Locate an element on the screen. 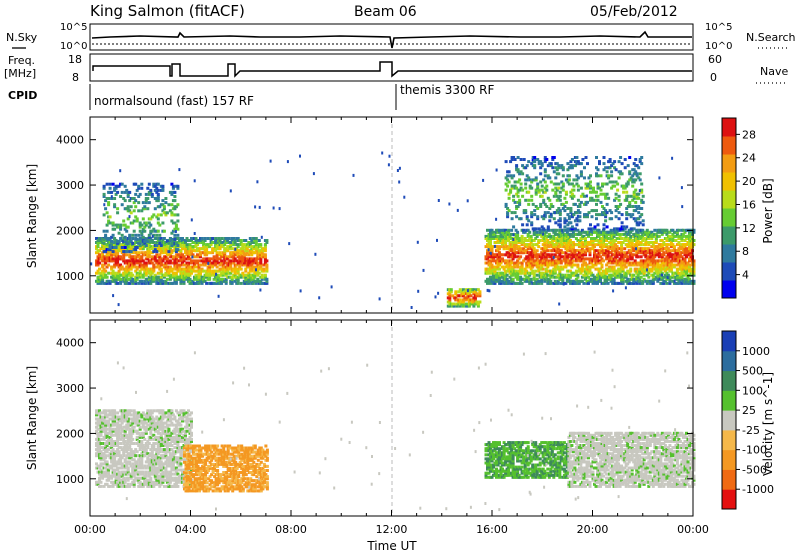  power-colorbar-segment is located at coordinates (729, 199).